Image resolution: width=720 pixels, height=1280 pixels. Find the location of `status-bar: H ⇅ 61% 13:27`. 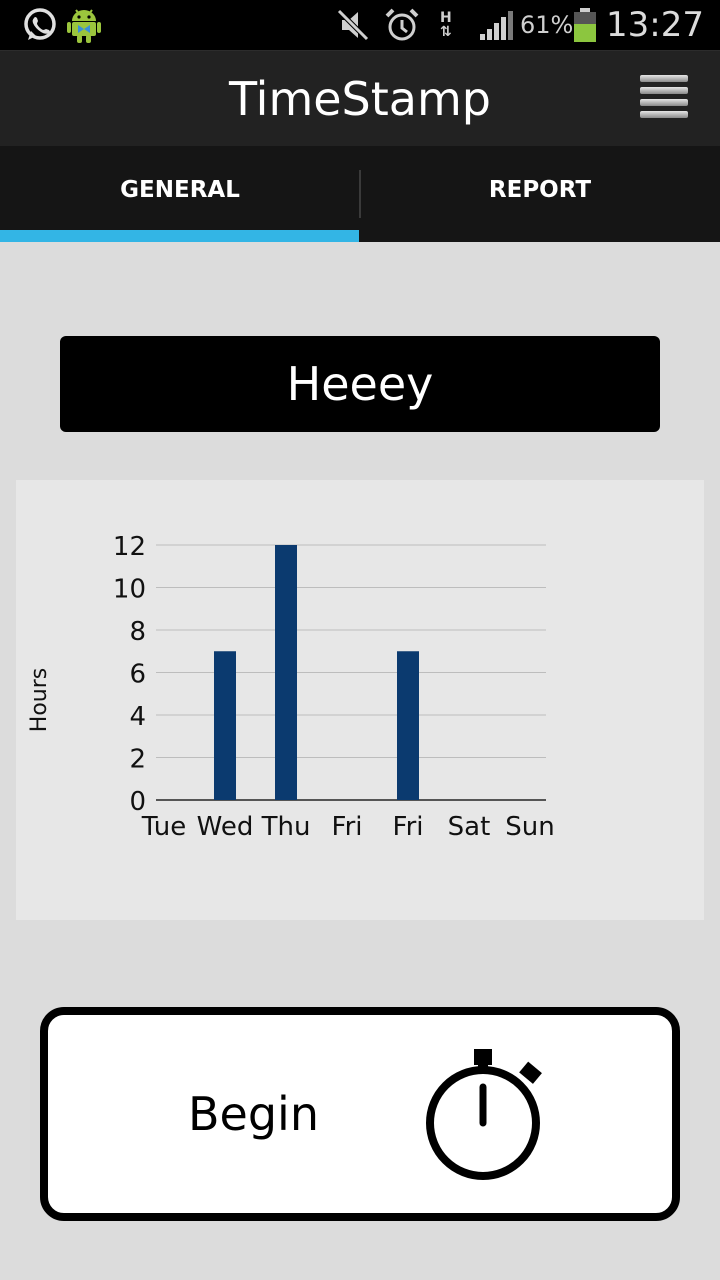

status-bar: H ⇅ 61% 13:27 is located at coordinates (360, 25).